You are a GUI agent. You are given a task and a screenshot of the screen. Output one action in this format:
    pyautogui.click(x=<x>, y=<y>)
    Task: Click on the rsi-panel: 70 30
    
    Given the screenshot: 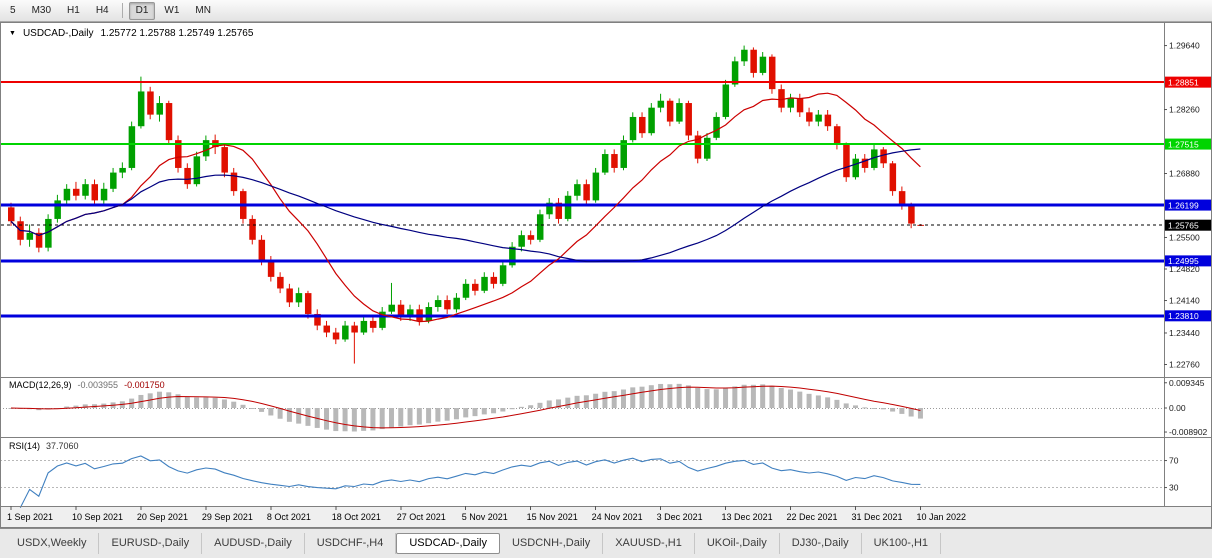 What is the action you would take?
    pyautogui.click(x=589, y=482)
    